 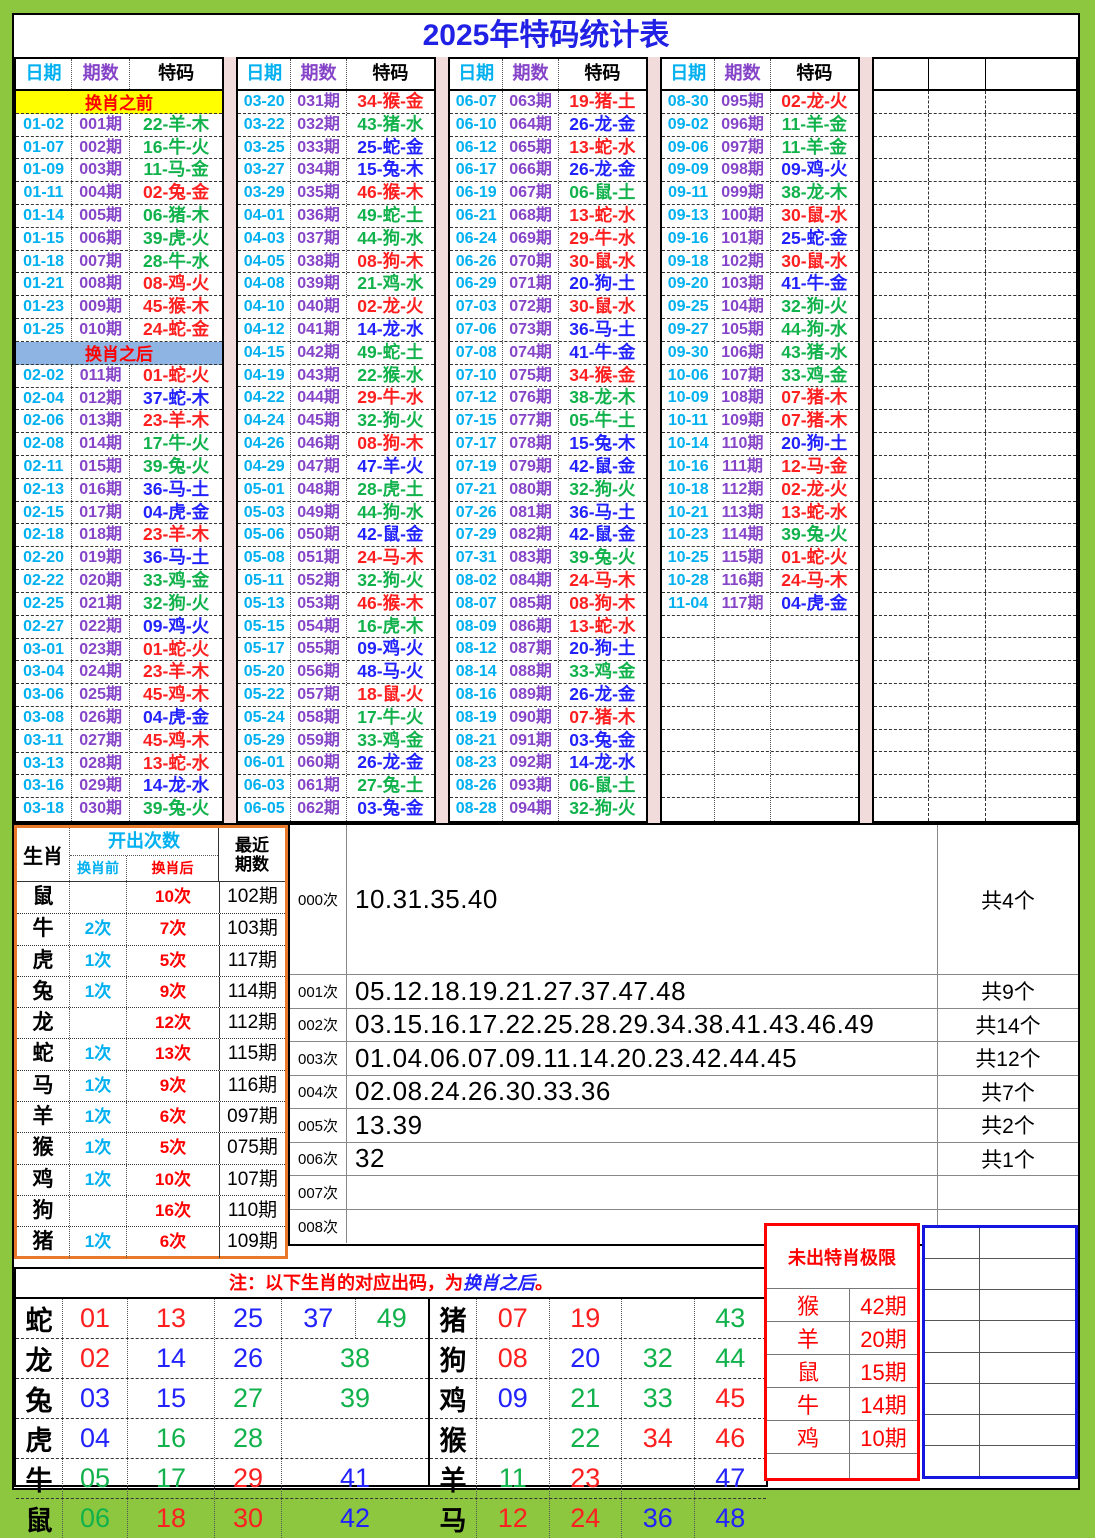 What do you see at coordinates (1007, 899) in the screenshot?
I see `frequency-count: 共4个` at bounding box center [1007, 899].